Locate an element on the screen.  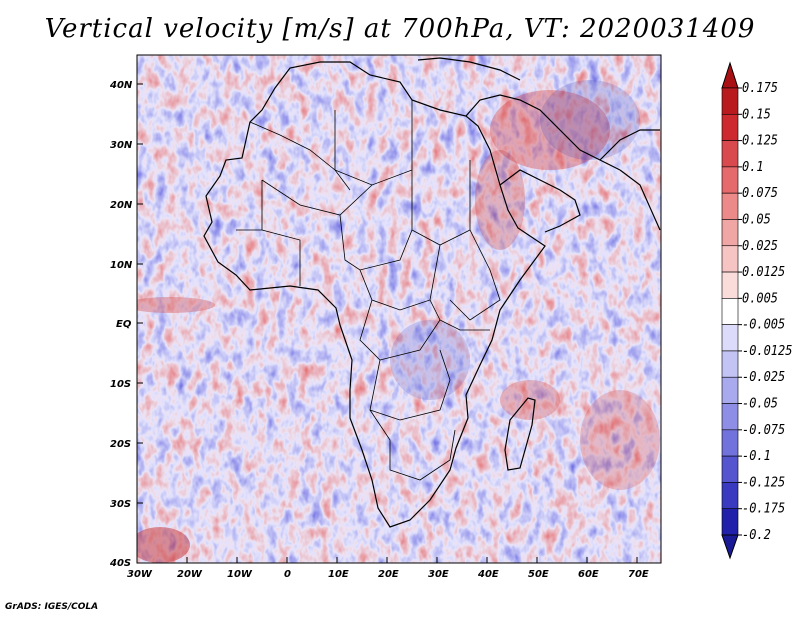
lon-label: 60E is located at coordinates (588, 574).